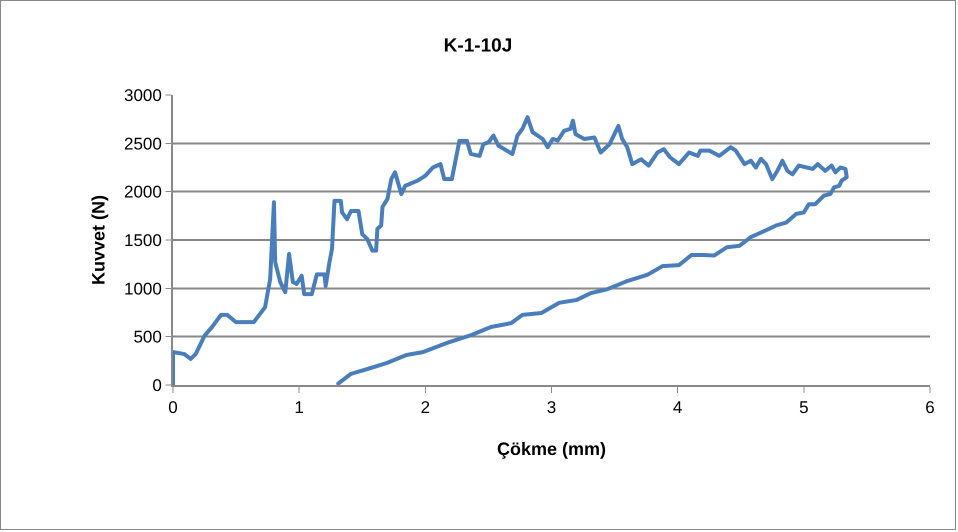 Image resolution: width=958 pixels, height=532 pixels. Describe the element at coordinates (98, 240) in the screenshot. I see `y-axis-title: Kuvvet (N)` at that location.